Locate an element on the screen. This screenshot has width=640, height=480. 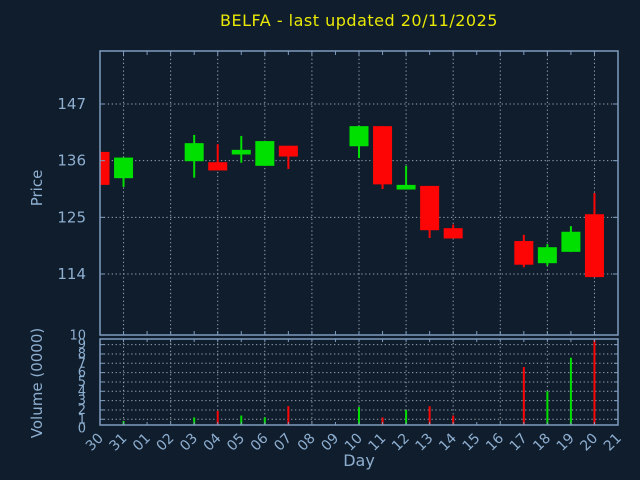
svg-text: 3 is located at coordinates (82, 401).